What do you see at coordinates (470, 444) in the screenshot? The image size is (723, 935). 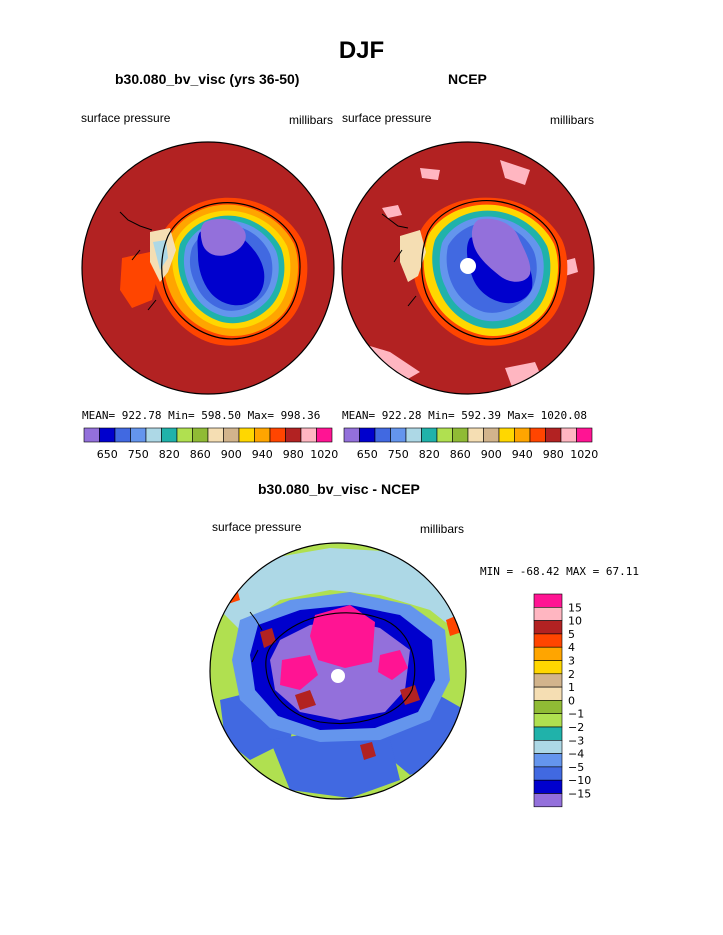 I see `colorbar-ncep: 650 750 820 860 900 940 980 1020` at bounding box center [470, 444].